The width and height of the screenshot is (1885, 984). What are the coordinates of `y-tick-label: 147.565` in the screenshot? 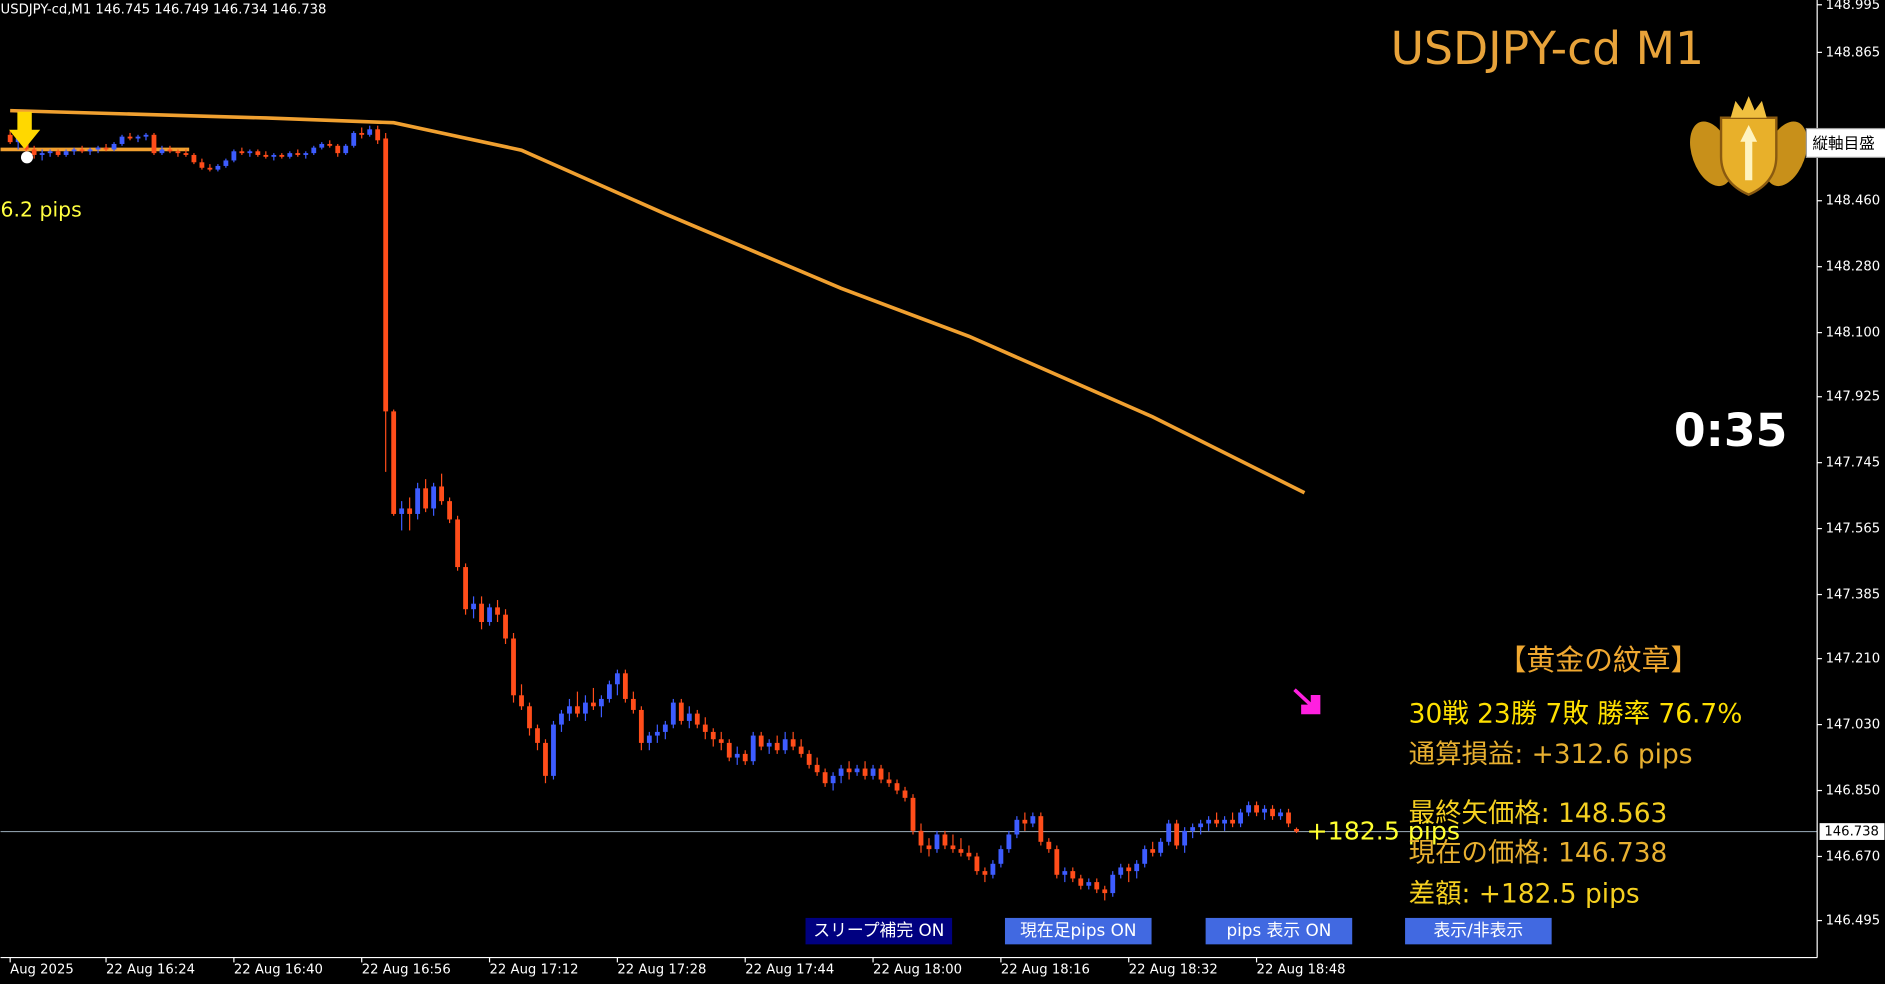 It's located at (1853, 529).